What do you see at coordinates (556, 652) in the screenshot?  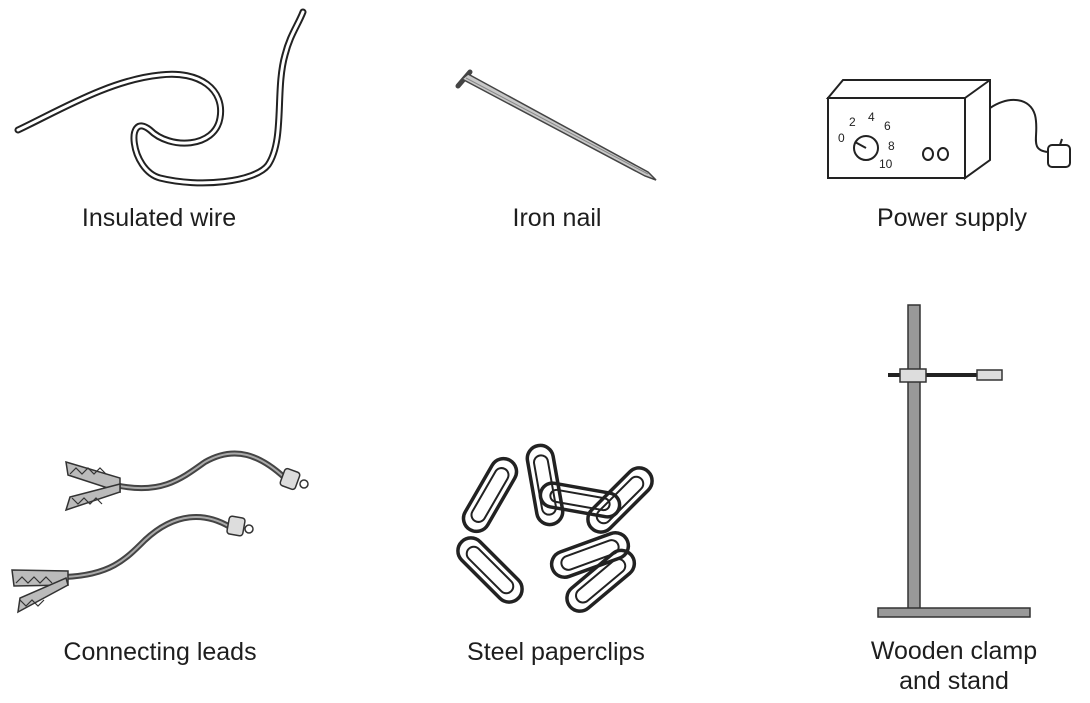 I see `steel-paperclips-label: Steel paperclips` at bounding box center [556, 652].